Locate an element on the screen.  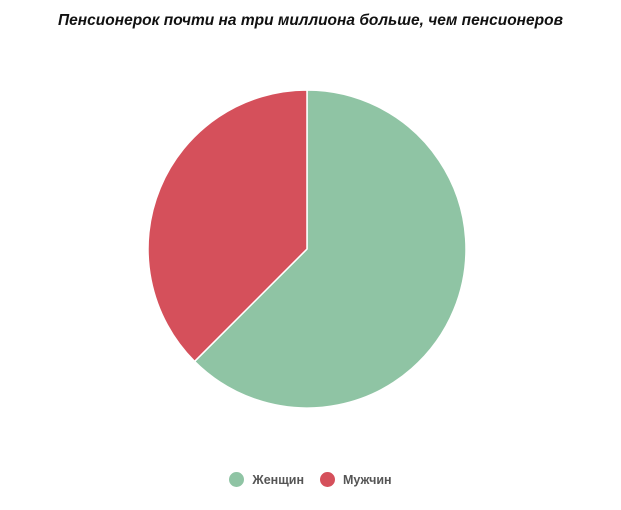
legend-label-women: Женщин is located at coordinates (278, 479).